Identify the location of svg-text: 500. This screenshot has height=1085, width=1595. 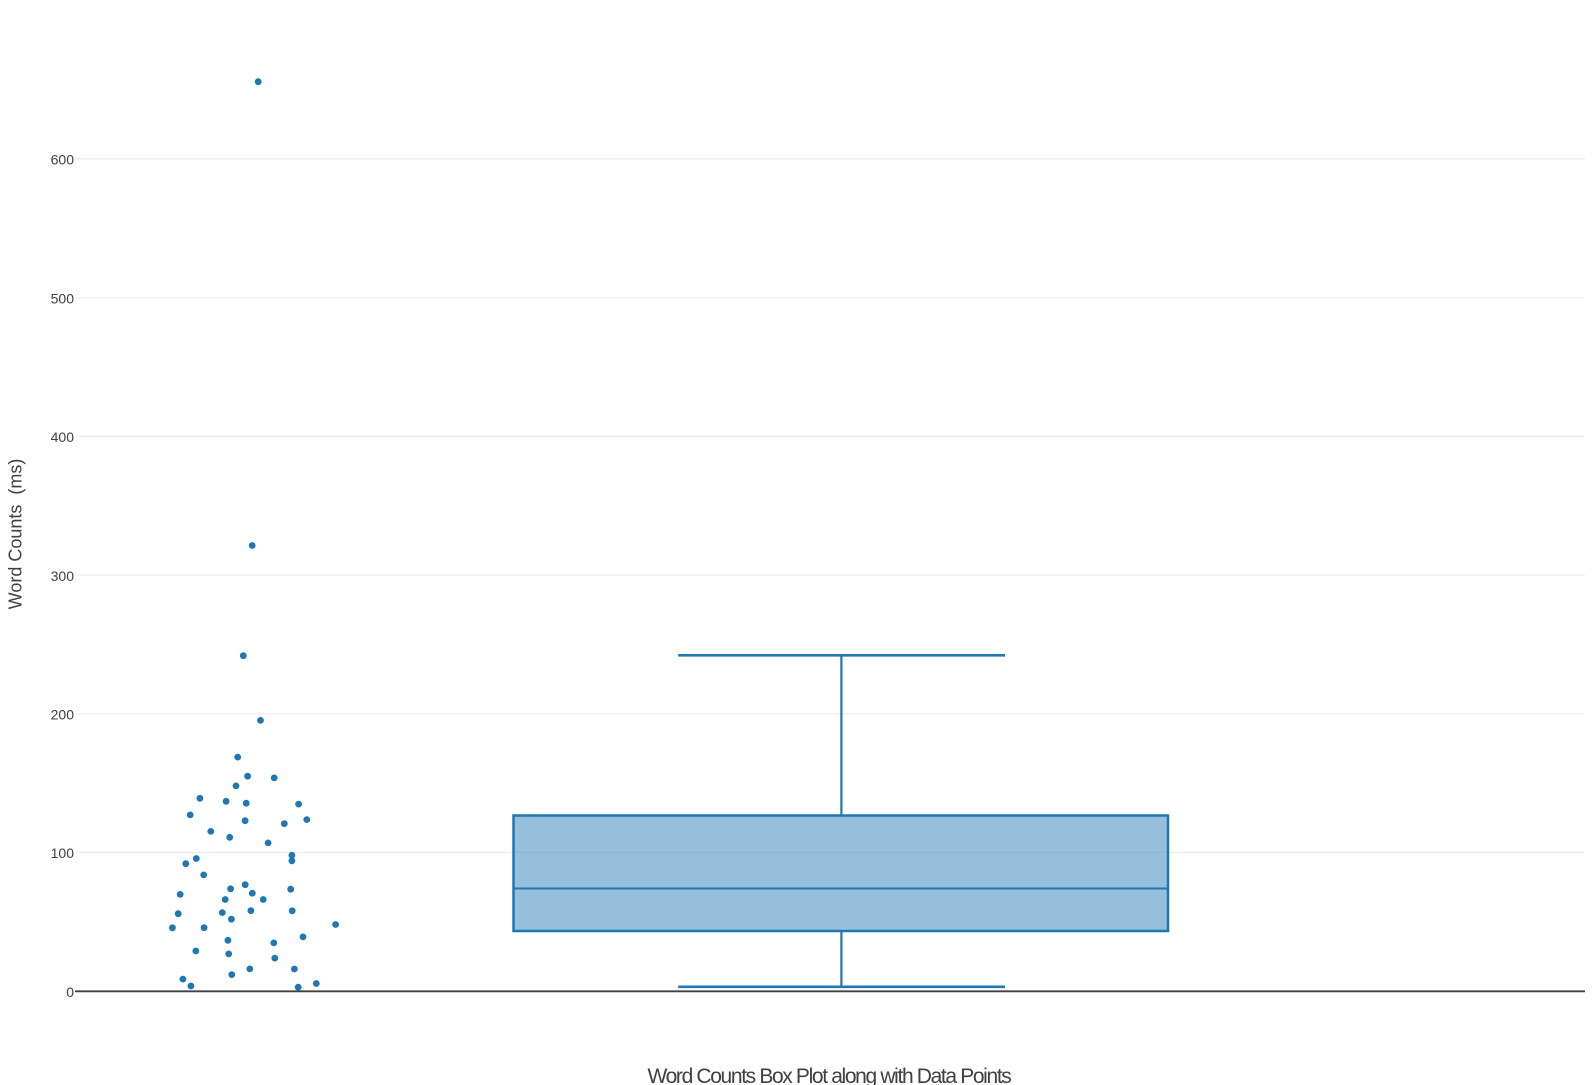
(63, 299).